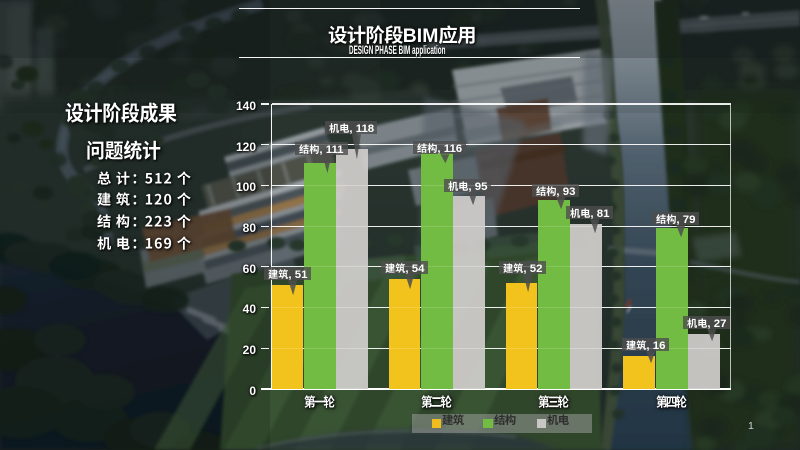  What do you see at coordinates (689, 219) in the screenshot?
I see `svg-text: 79` at bounding box center [689, 219].